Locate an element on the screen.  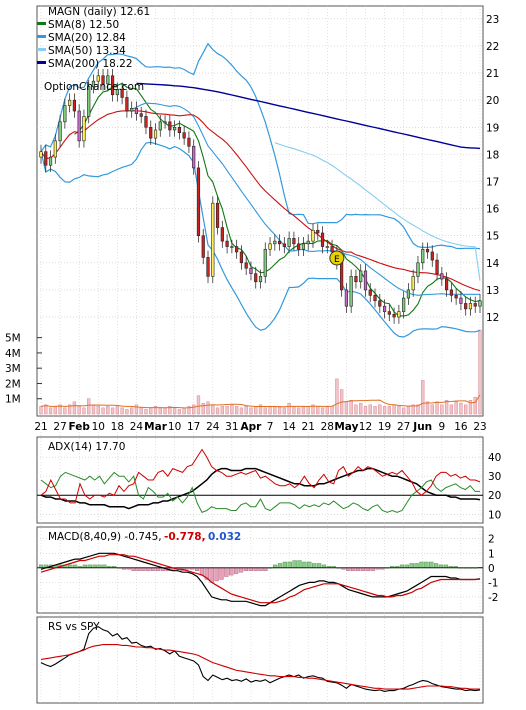
price-tick-label: 18 is located at coordinates (492, 155).